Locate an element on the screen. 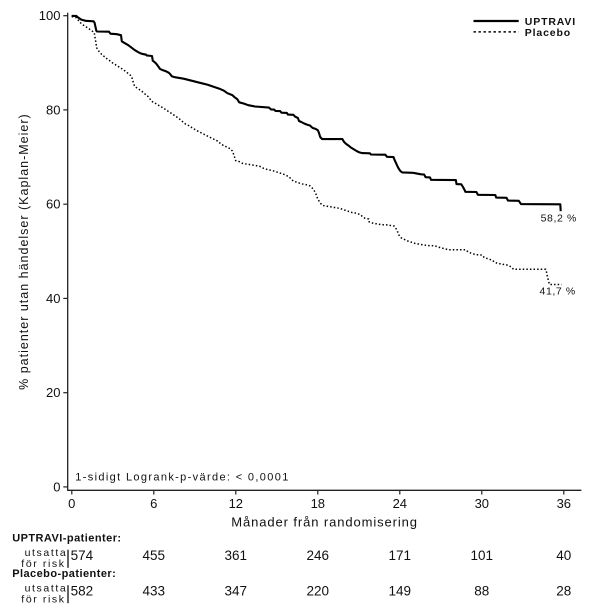 Image resolution: width=609 pixels, height=616 pixels. svg-text: 20 is located at coordinates (53, 392).